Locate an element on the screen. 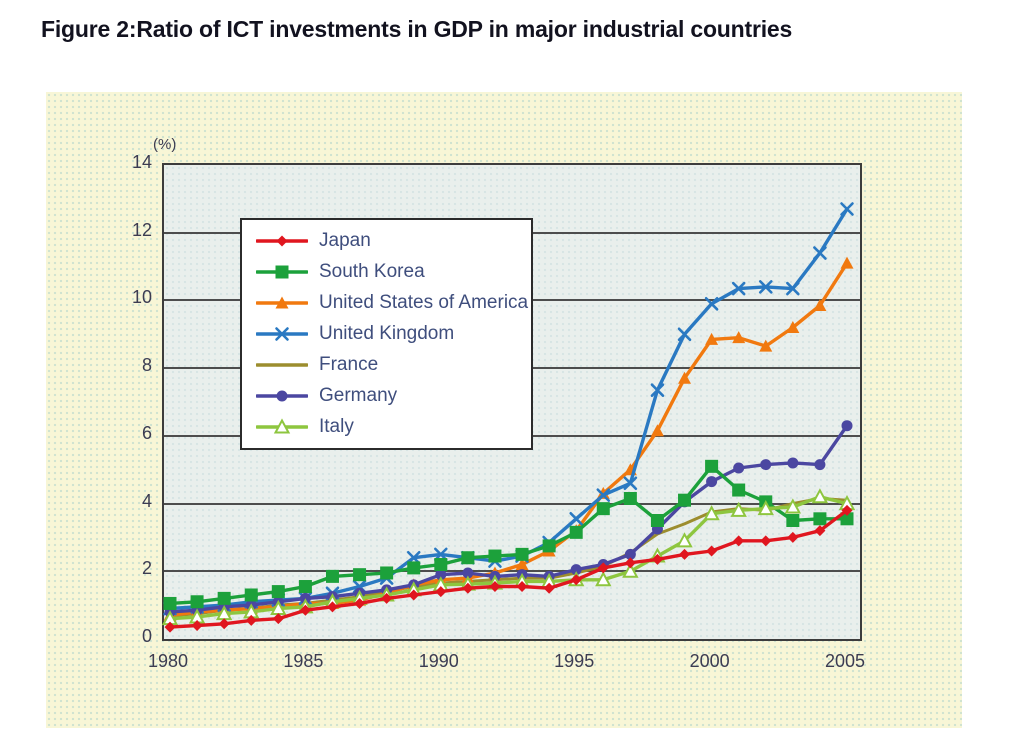 This screenshot has width=1024, height=751. y-tick-label: 4 is located at coordinates (146, 500).